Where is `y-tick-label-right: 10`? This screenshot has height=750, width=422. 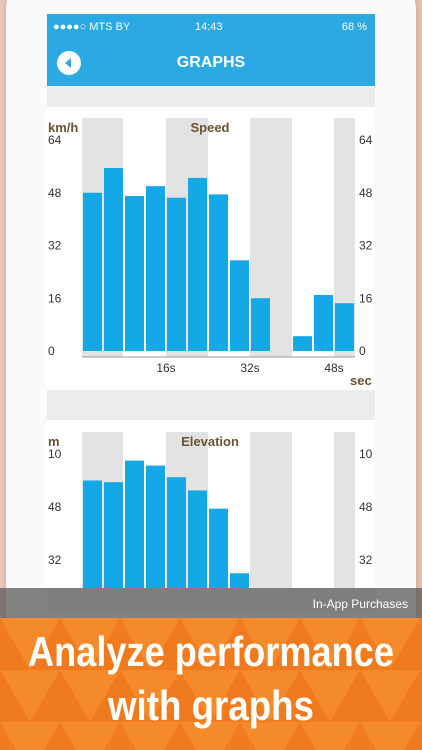 y-tick-label-right: 10 is located at coordinates (366, 454).